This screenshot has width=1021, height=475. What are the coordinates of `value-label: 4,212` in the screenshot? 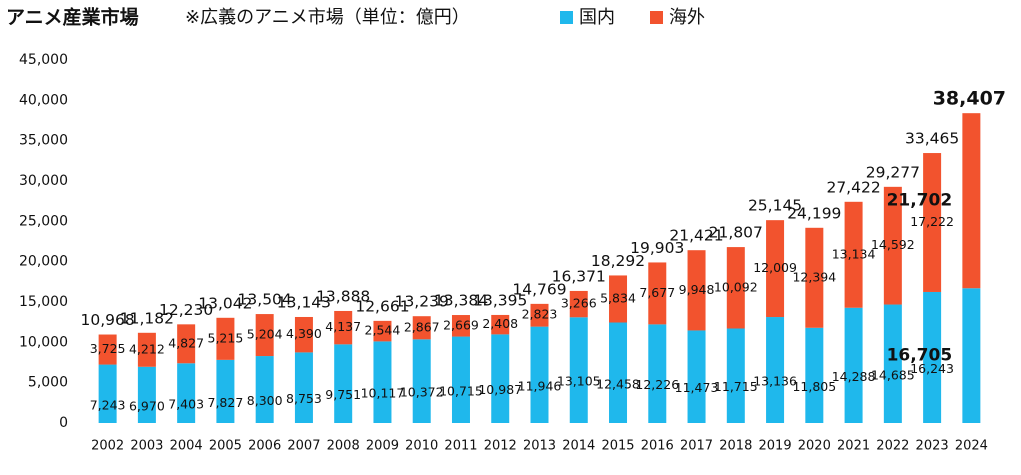 It's located at (147, 348).